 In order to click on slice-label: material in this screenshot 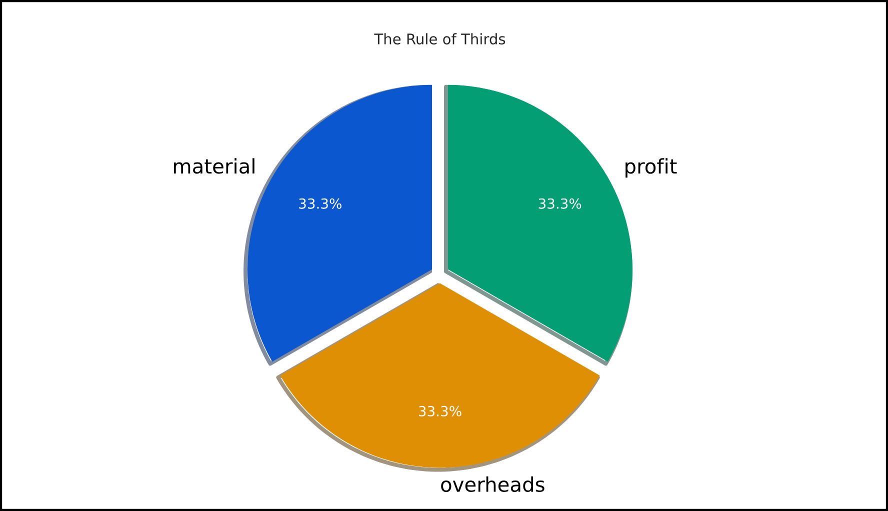, I will do `click(214, 166)`.